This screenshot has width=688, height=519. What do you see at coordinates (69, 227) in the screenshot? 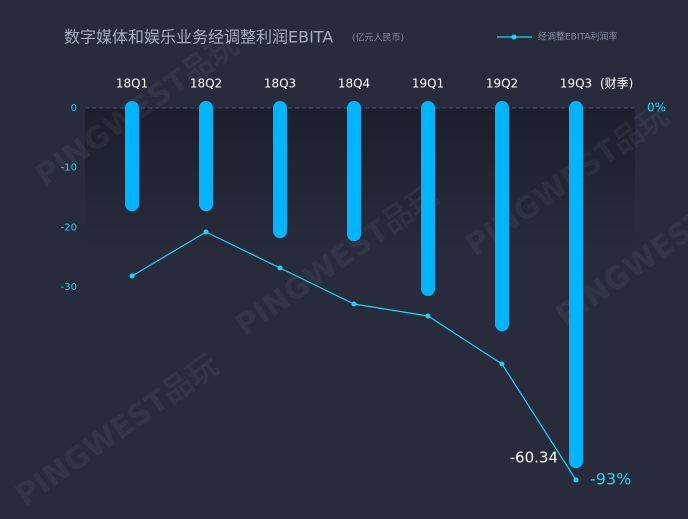
I see `y-tick-label: -20` at bounding box center [69, 227].